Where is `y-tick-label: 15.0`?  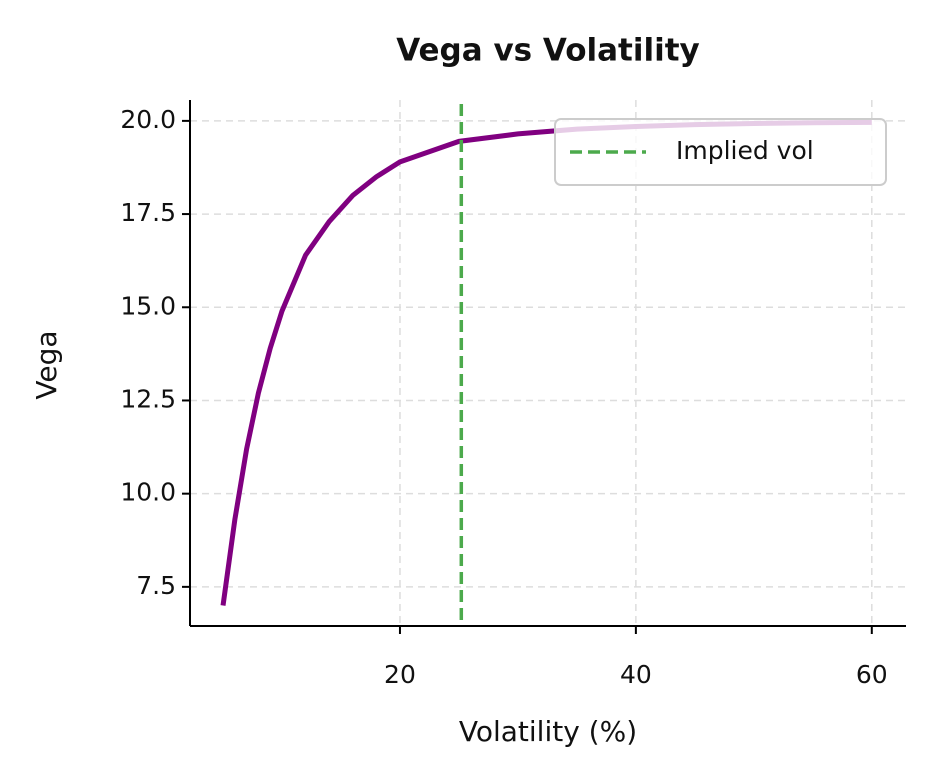 y-tick-label: 15.0 is located at coordinates (148, 305).